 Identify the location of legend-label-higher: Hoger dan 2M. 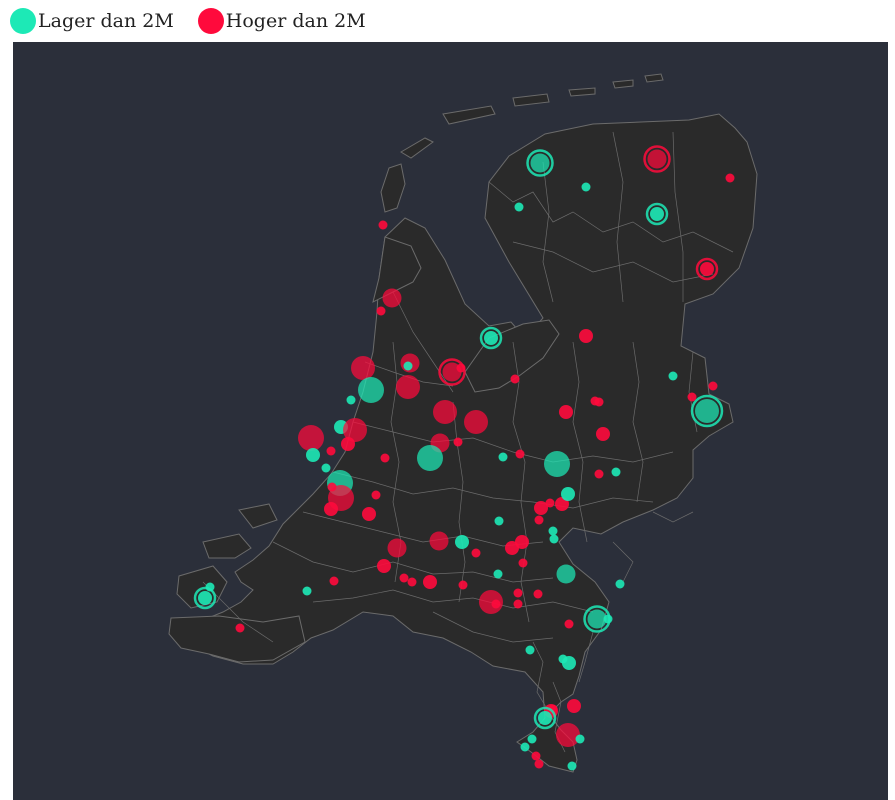
(295, 21).